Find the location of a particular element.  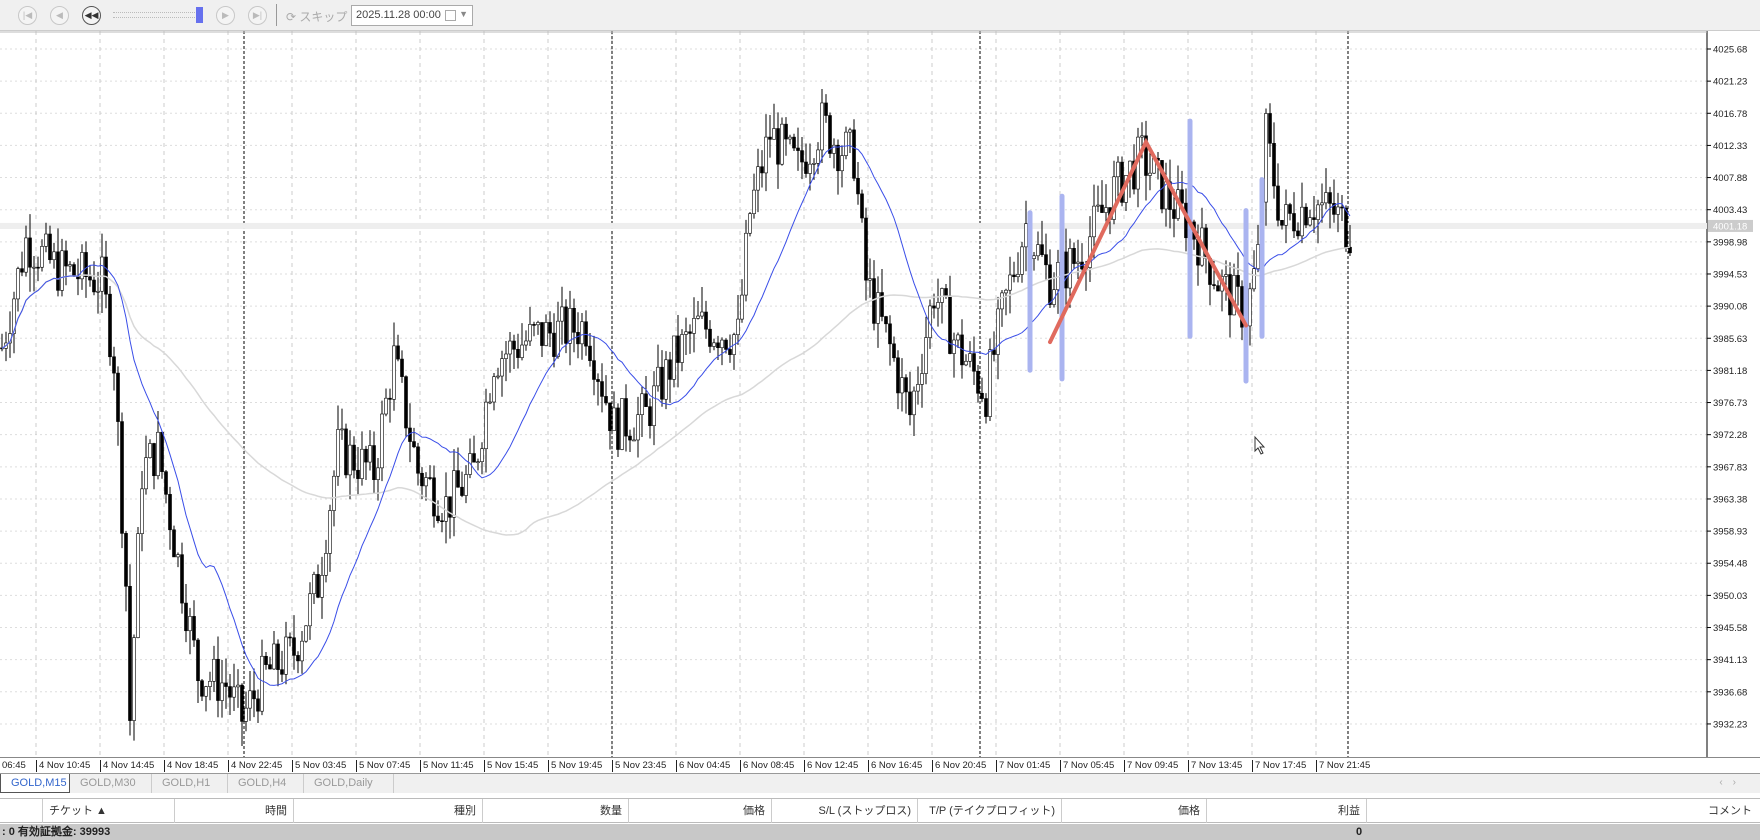

time-label: 5 Nov 15:45 is located at coordinates (511, 766).